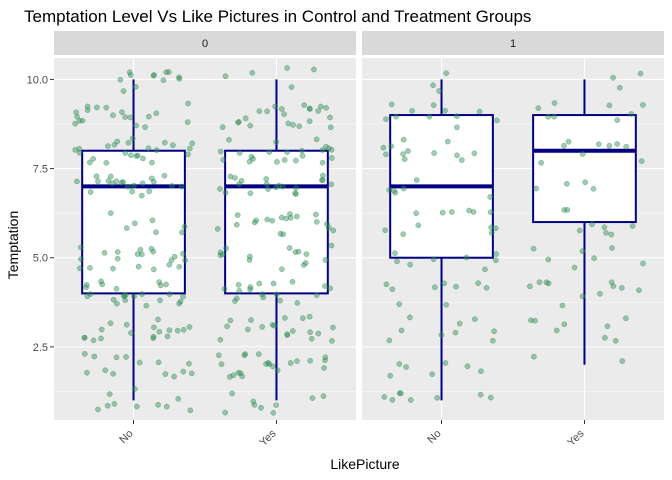 Image resolution: width=672 pixels, height=480 pixels. Describe the element at coordinates (40, 170) in the screenshot. I see `y-tick-label: 7.5` at that location.